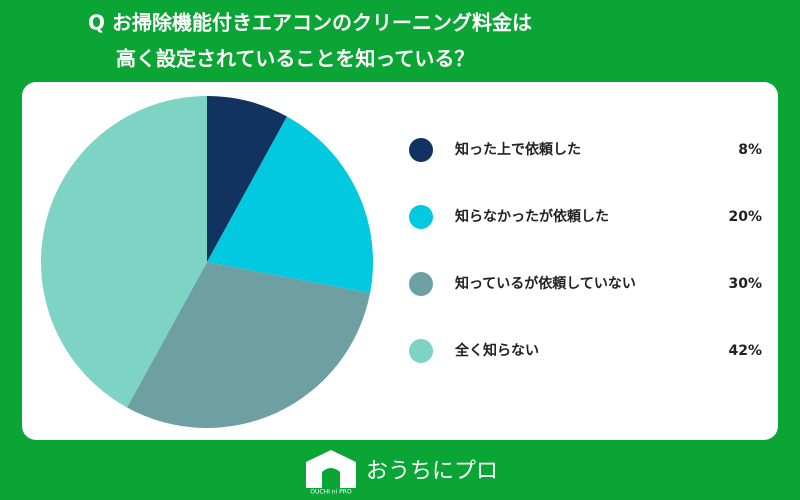 The image size is (800, 500). I want to click on legend-label: 全く知らない, so click(496, 350).